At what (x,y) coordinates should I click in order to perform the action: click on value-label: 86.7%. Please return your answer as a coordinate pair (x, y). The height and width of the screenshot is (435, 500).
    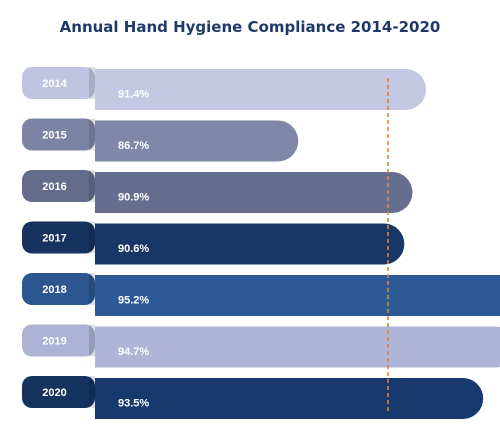
    Looking at the image, I should click on (133, 146).